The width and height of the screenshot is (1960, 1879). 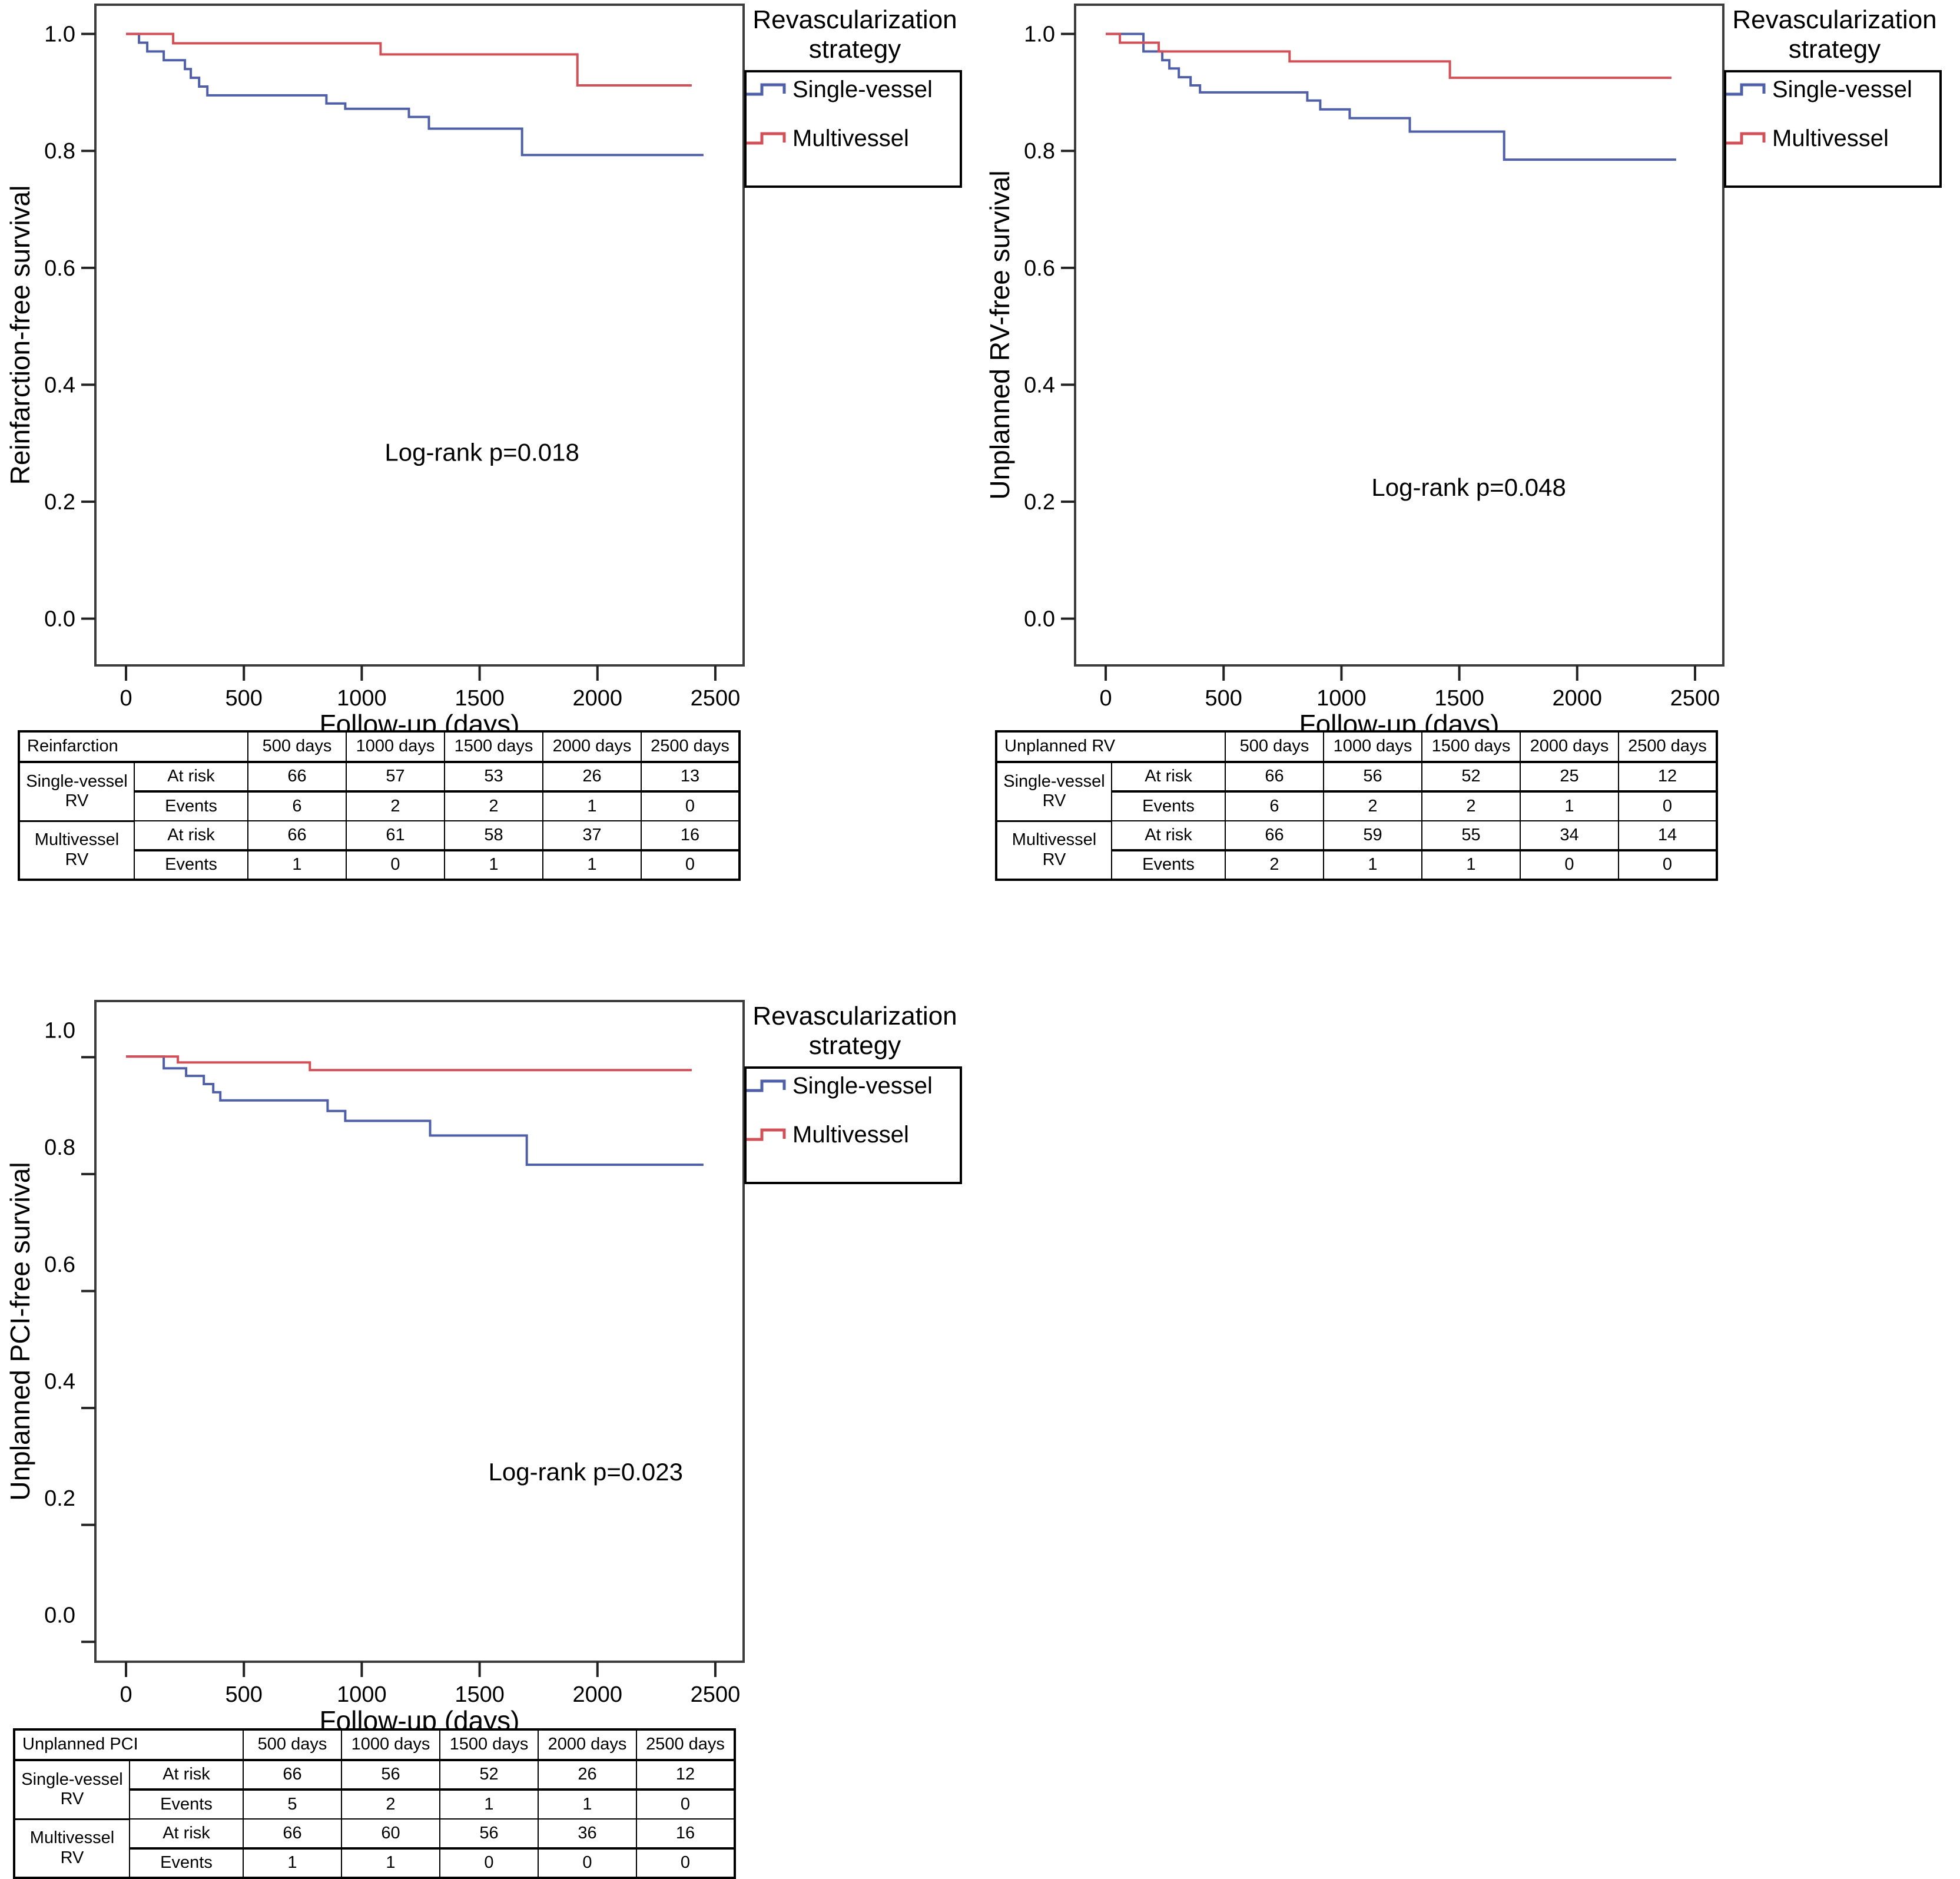 I want to click on x-tick-label: 1500, so click(x=480, y=1694).